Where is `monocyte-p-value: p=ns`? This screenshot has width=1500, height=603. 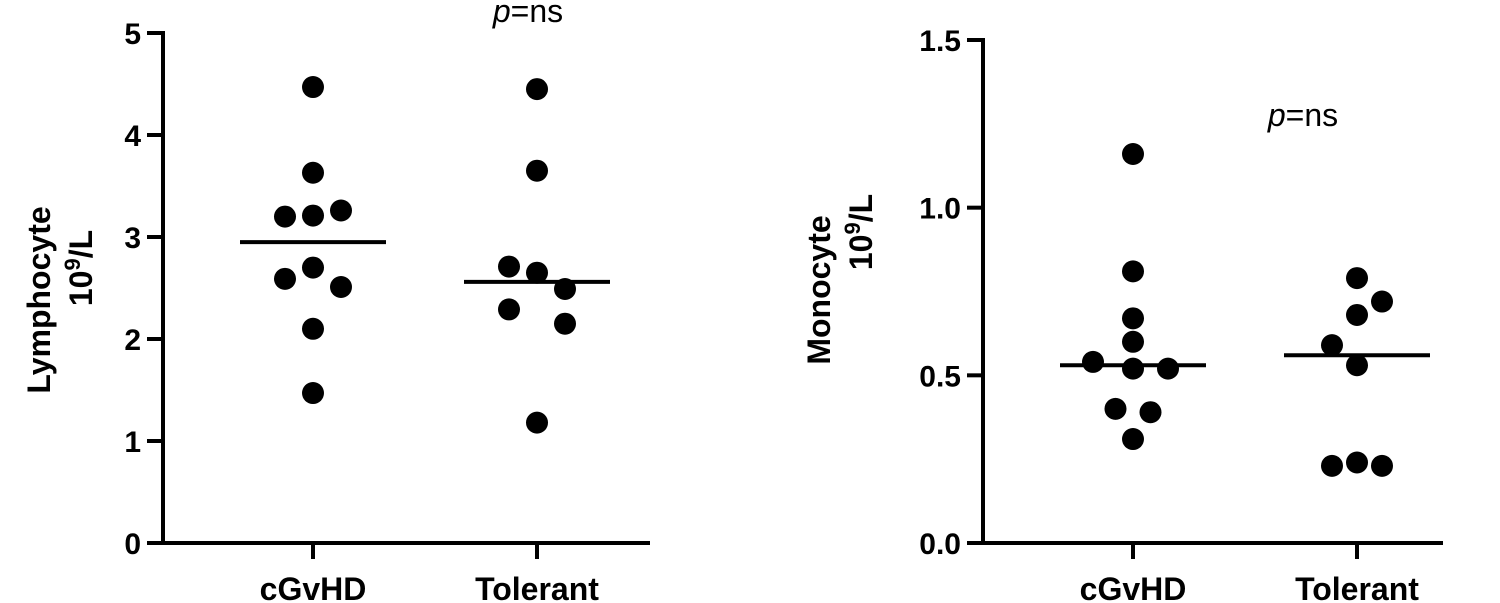 monocyte-p-value: p=ns is located at coordinates (1302, 115).